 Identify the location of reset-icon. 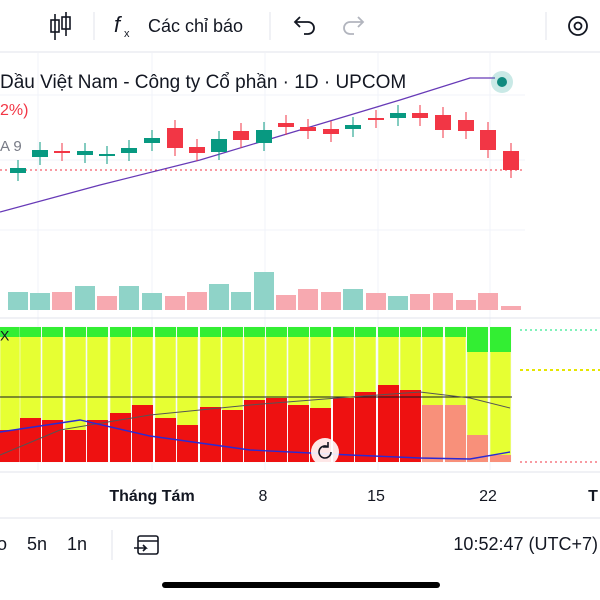
(325, 450).